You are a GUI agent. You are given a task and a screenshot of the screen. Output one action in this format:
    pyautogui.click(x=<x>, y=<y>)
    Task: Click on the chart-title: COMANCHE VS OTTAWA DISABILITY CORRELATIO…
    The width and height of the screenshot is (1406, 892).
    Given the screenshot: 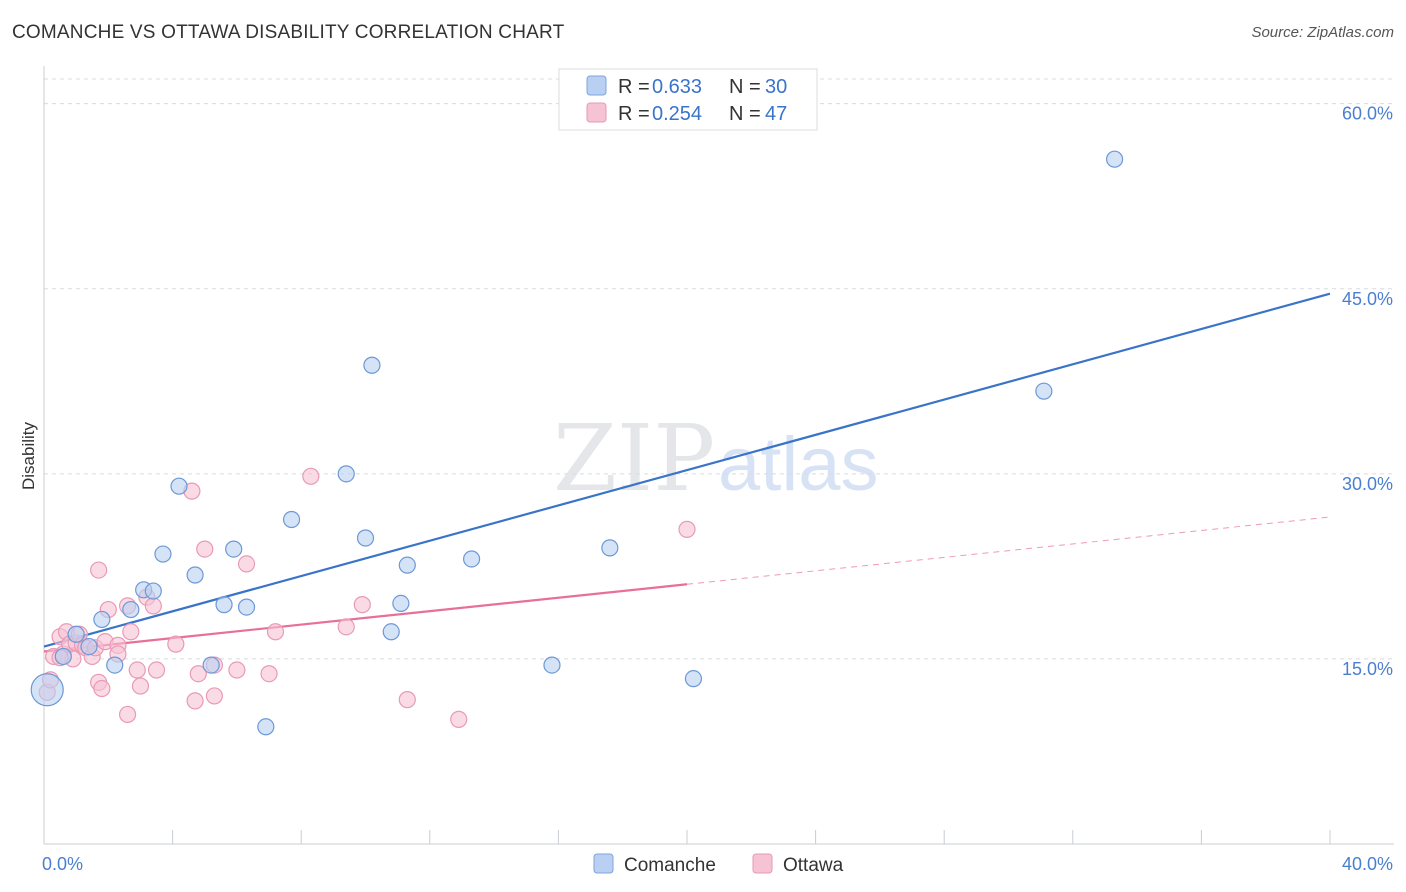 What is the action you would take?
    pyautogui.click(x=288, y=32)
    